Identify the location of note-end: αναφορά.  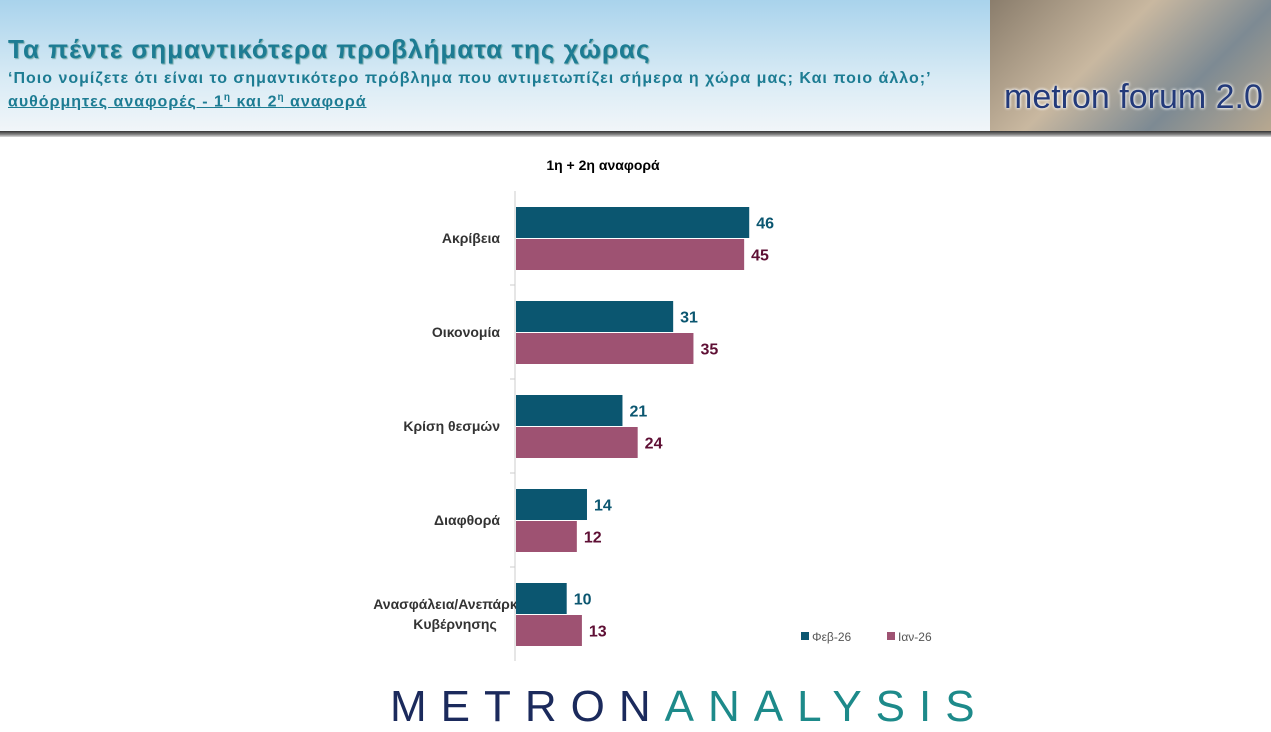
(325, 102).